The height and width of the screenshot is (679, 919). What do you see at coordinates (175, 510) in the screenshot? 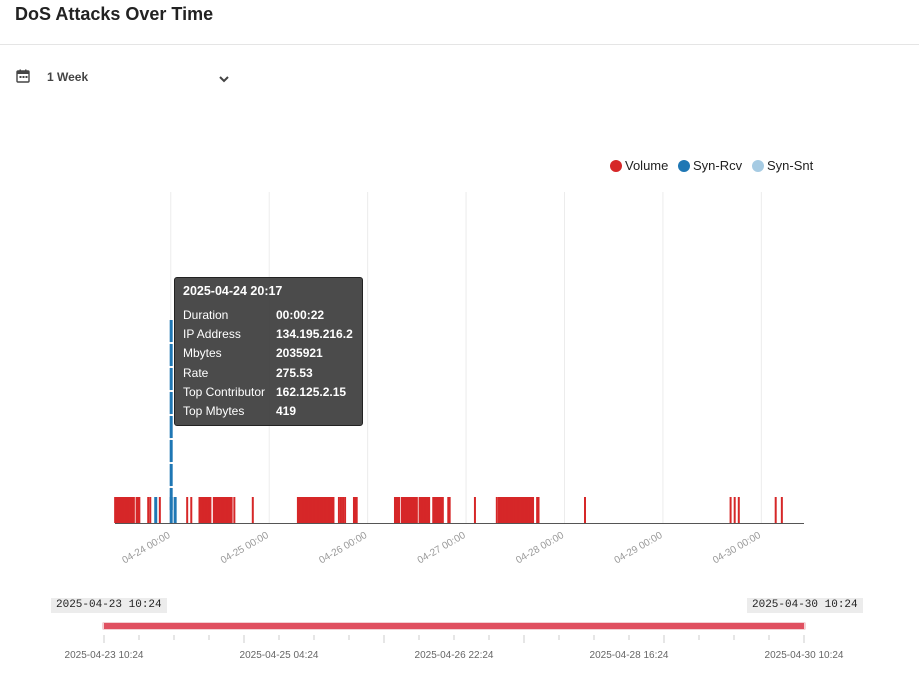
I see `syn-rcv-event-bar` at bounding box center [175, 510].